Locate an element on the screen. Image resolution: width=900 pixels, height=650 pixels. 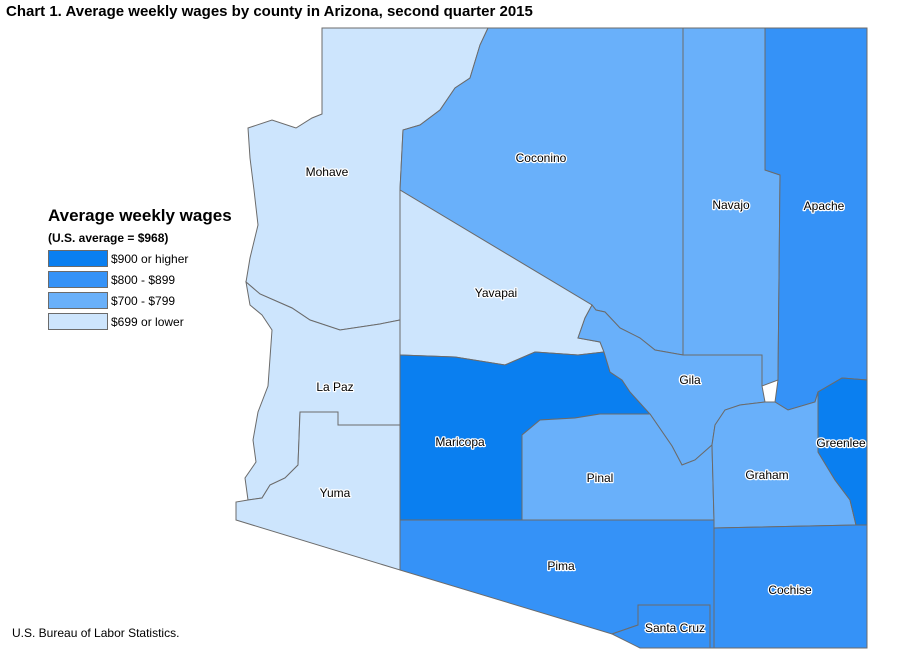
label-gila: Gila is located at coordinates (690, 380).